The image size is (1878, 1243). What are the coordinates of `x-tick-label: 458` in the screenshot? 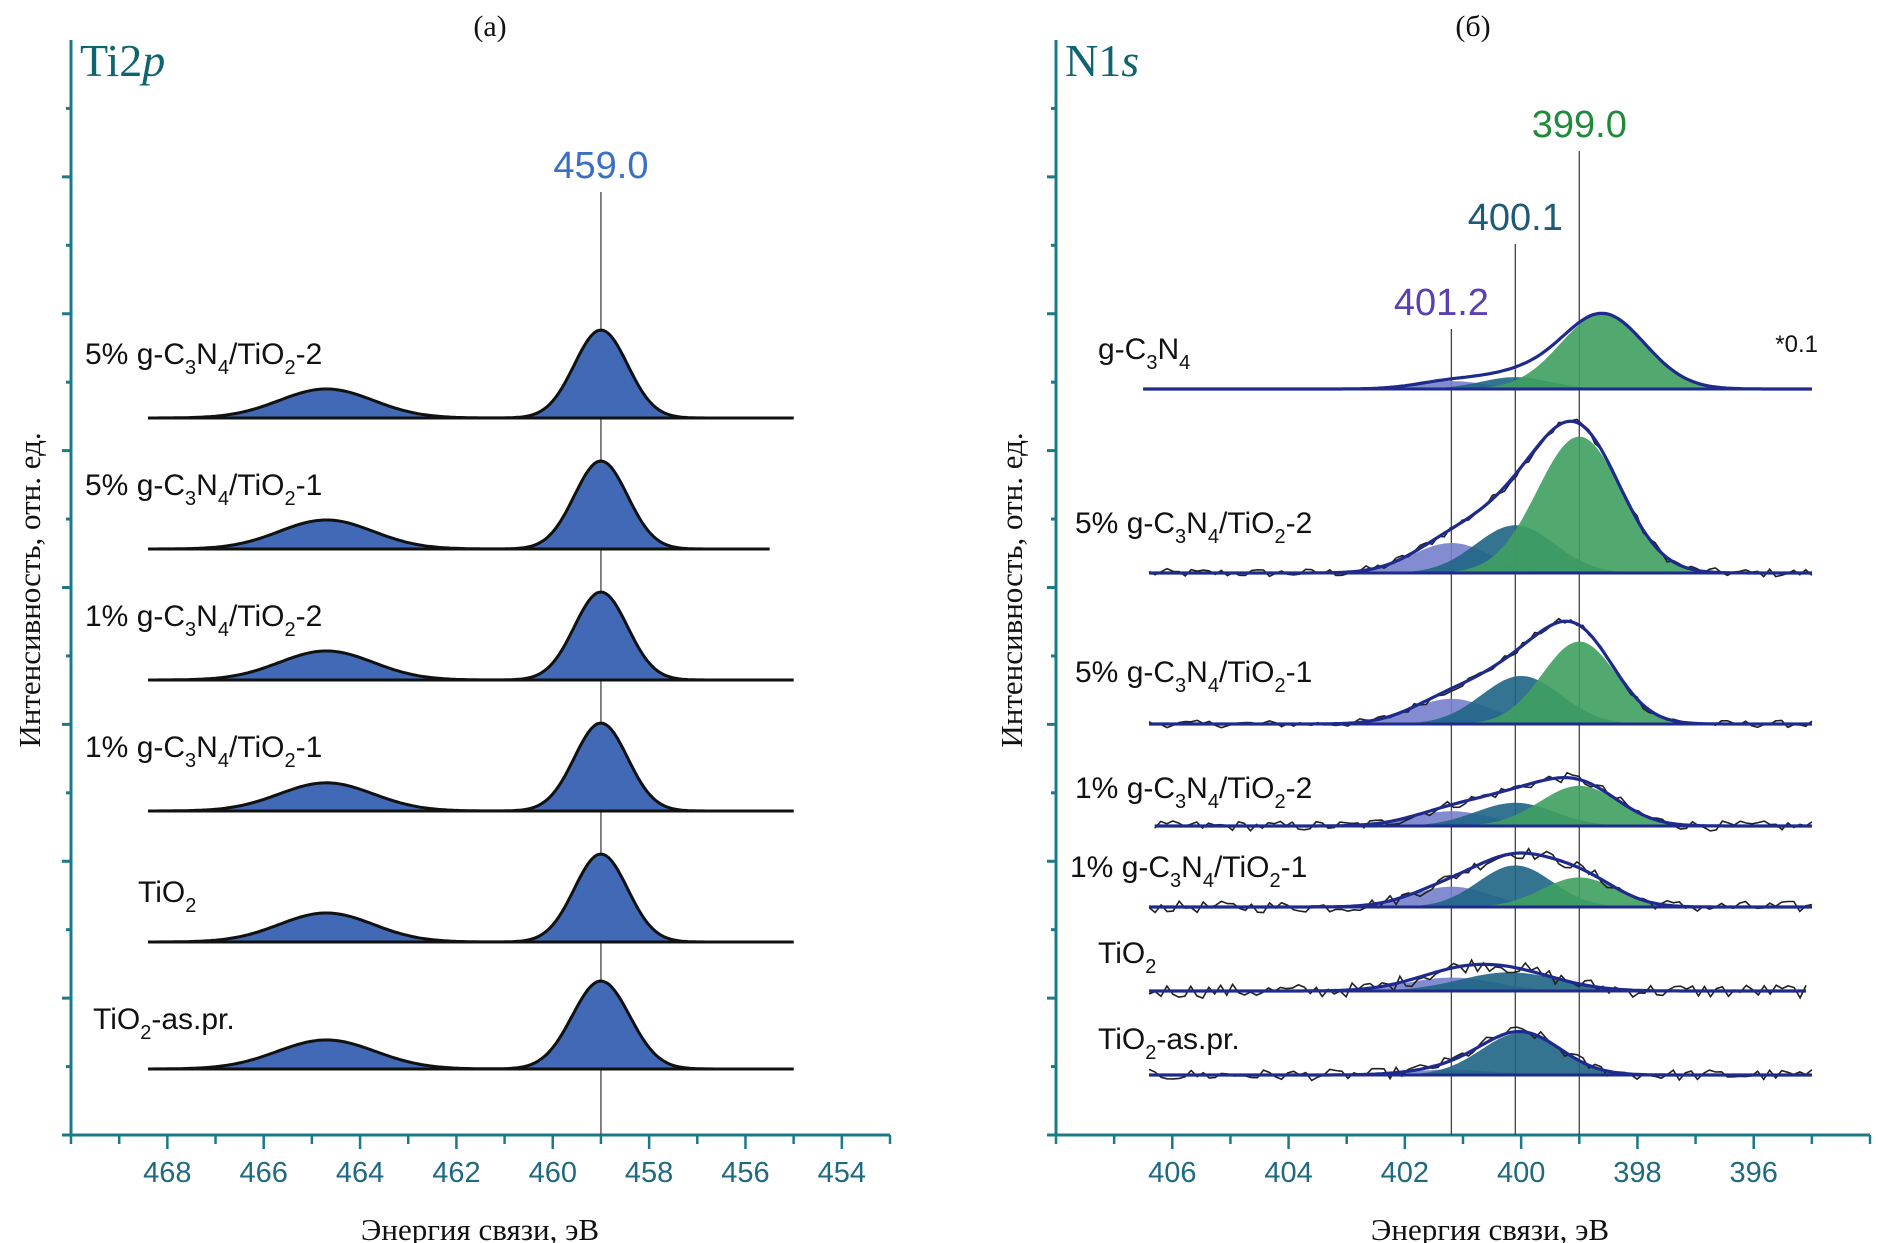 It's located at (649, 1173).